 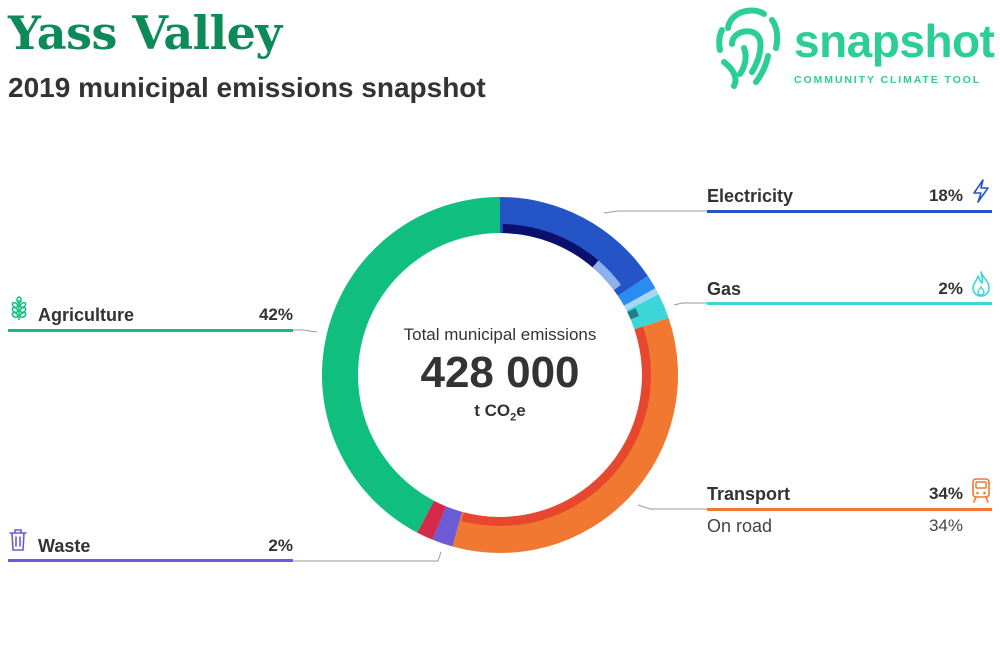 What do you see at coordinates (835, 526) in the screenshot?
I see `legend-transport-on-road: On road 34%` at bounding box center [835, 526].